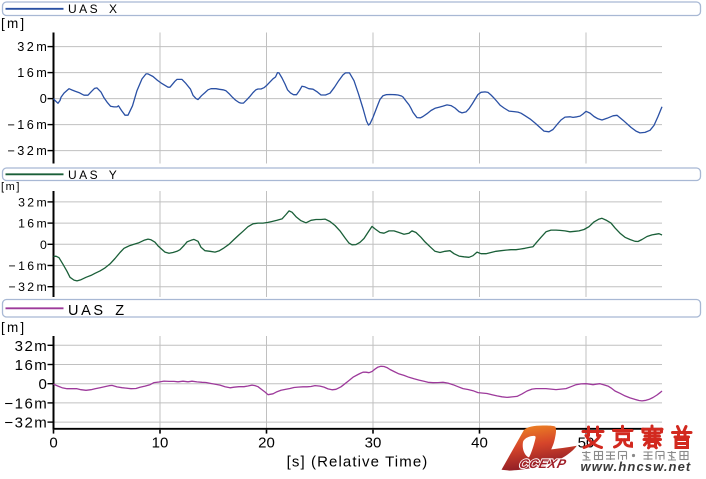  What do you see at coordinates (358, 461) in the screenshot?
I see `svg-text: [s] (Relative Time)` at bounding box center [358, 461].